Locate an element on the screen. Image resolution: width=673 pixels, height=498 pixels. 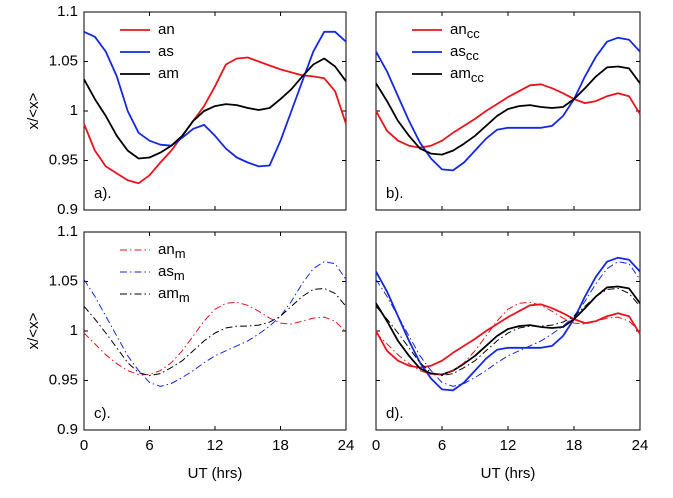
legend-label: am is located at coordinates (168, 73).